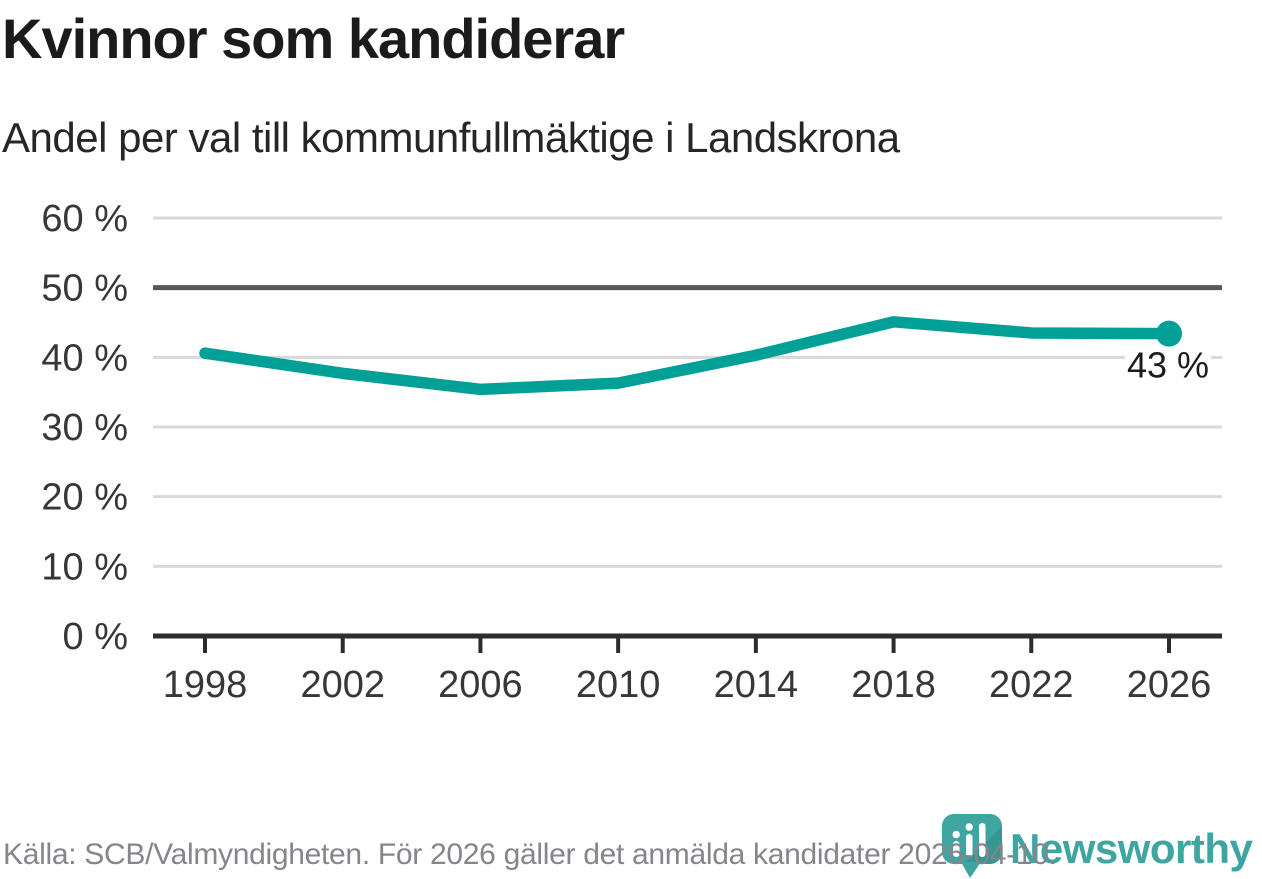 This screenshot has width=1262, height=879. I want to click on chart-title: Kvinnor som kandiderar, so click(313, 38).